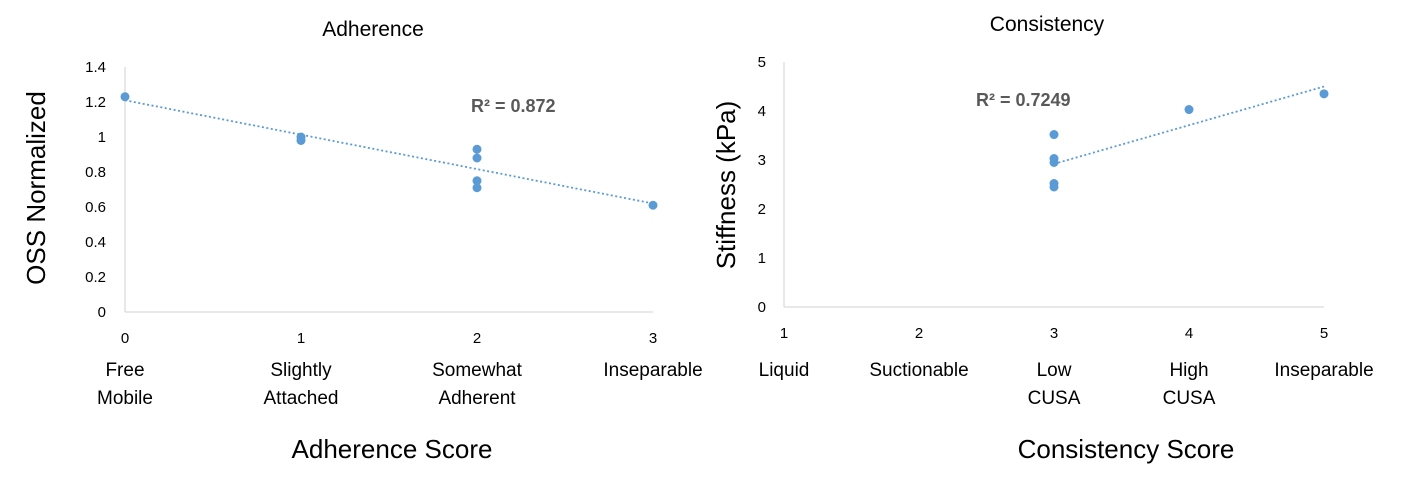  I want to click on x-axis-title: Adherence Score, so click(392, 449).